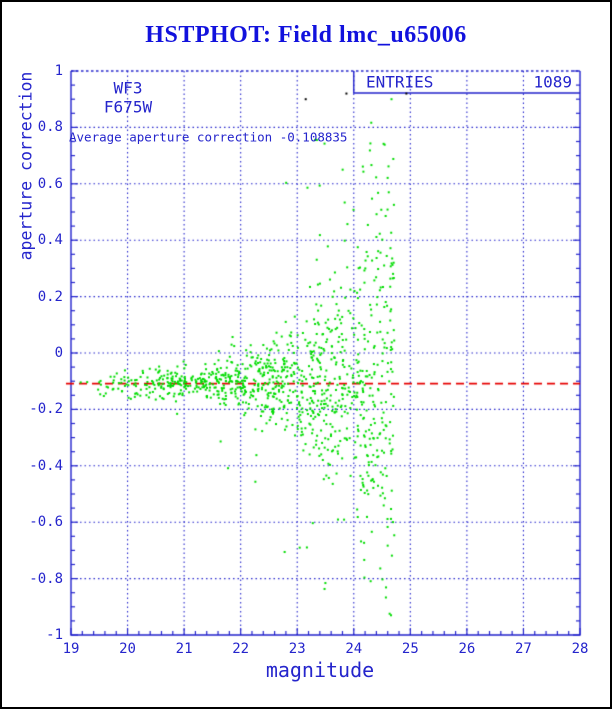 The image size is (612, 709). What do you see at coordinates (552, 82) in the screenshot?
I see `entries-value: 1089` at bounding box center [552, 82].